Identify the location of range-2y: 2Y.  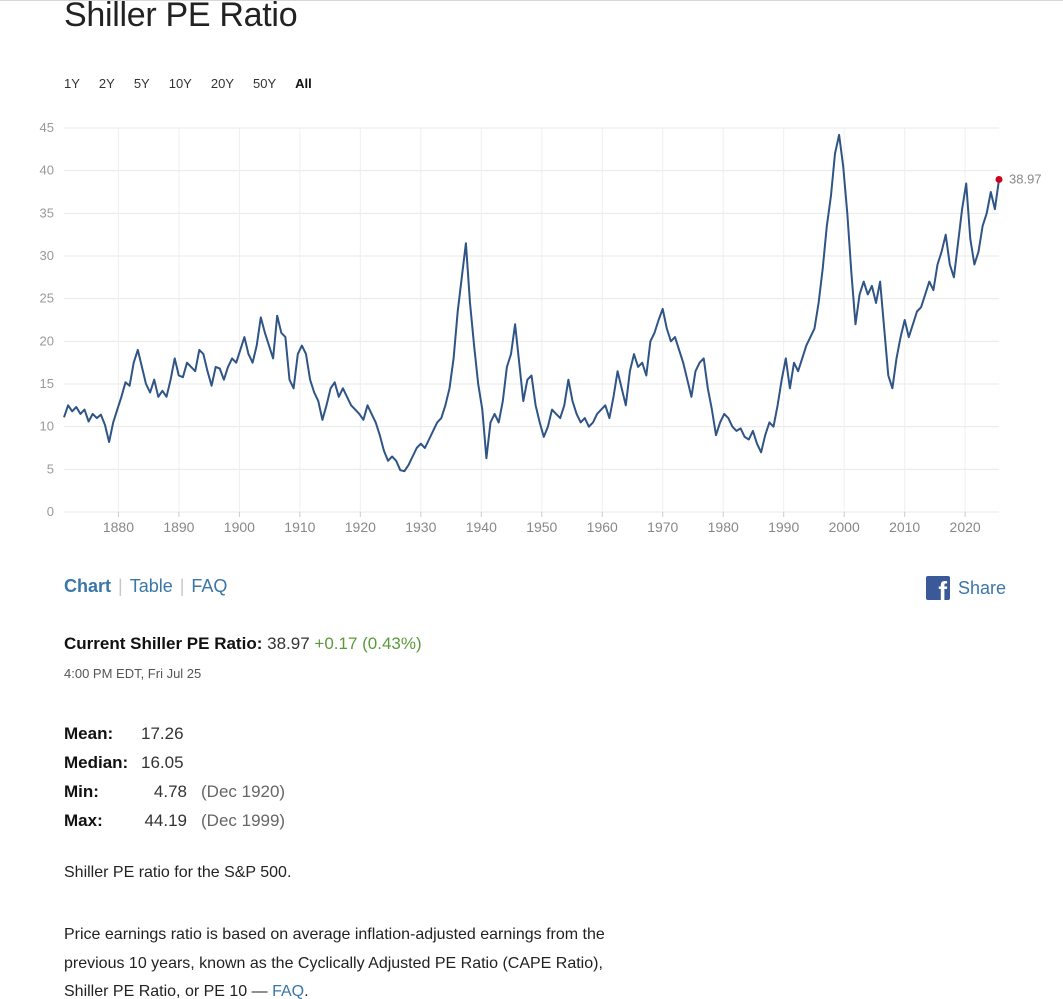
(106, 83).